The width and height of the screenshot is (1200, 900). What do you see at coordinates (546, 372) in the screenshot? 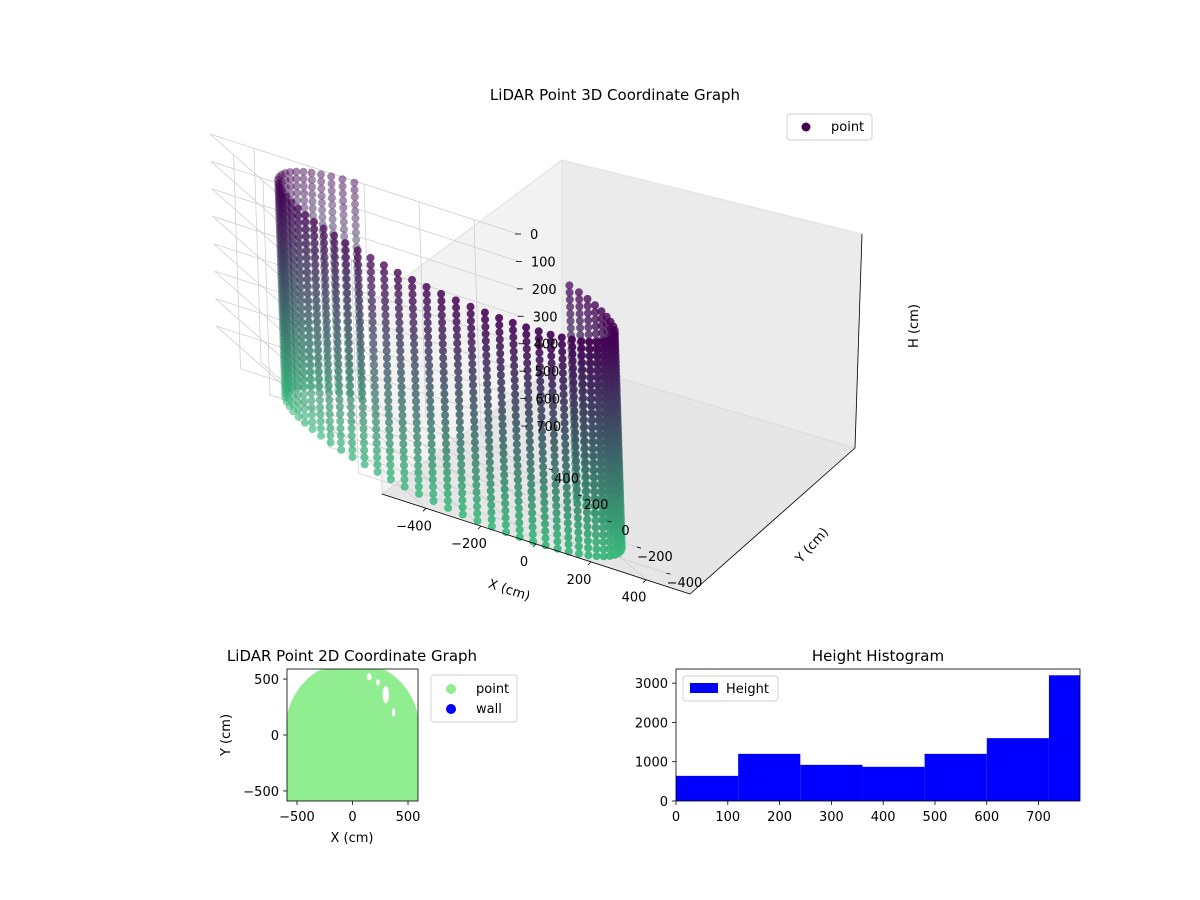
I see `z-tick-label-3d: 500` at bounding box center [546, 372].